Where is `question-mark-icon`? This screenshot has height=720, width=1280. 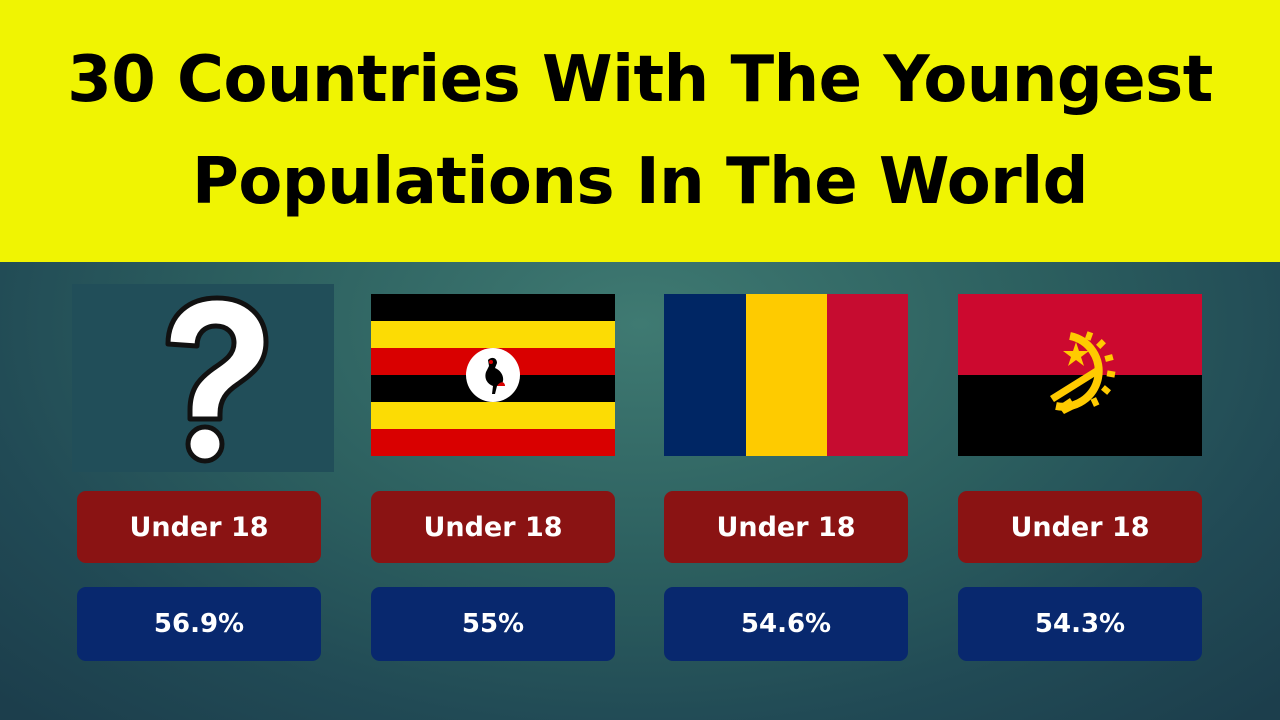
question-mark-icon is located at coordinates (203, 378).